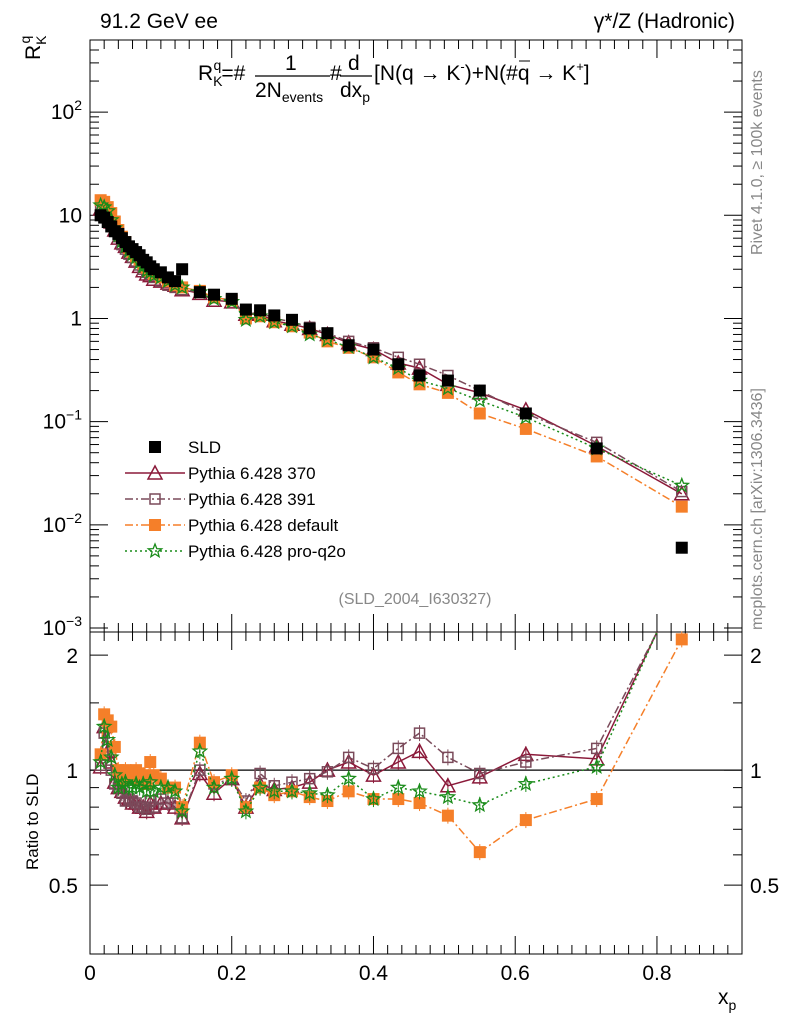 This screenshot has height=1024, width=786. I want to click on ratio-series-line, so click(378, 725).